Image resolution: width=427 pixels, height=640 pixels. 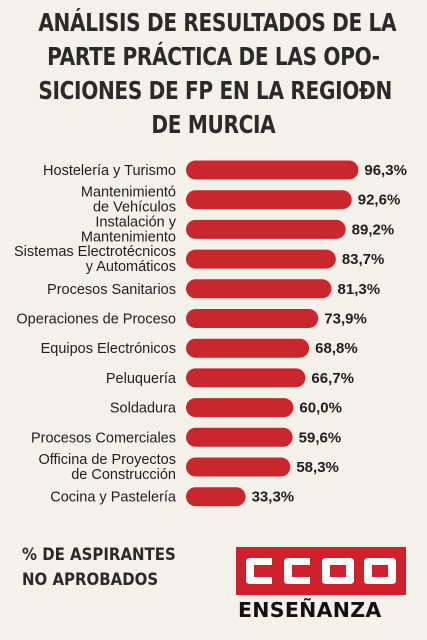 What do you see at coordinates (111, 290) in the screenshot?
I see `category-label: Procesos Sanitarios` at bounding box center [111, 290].